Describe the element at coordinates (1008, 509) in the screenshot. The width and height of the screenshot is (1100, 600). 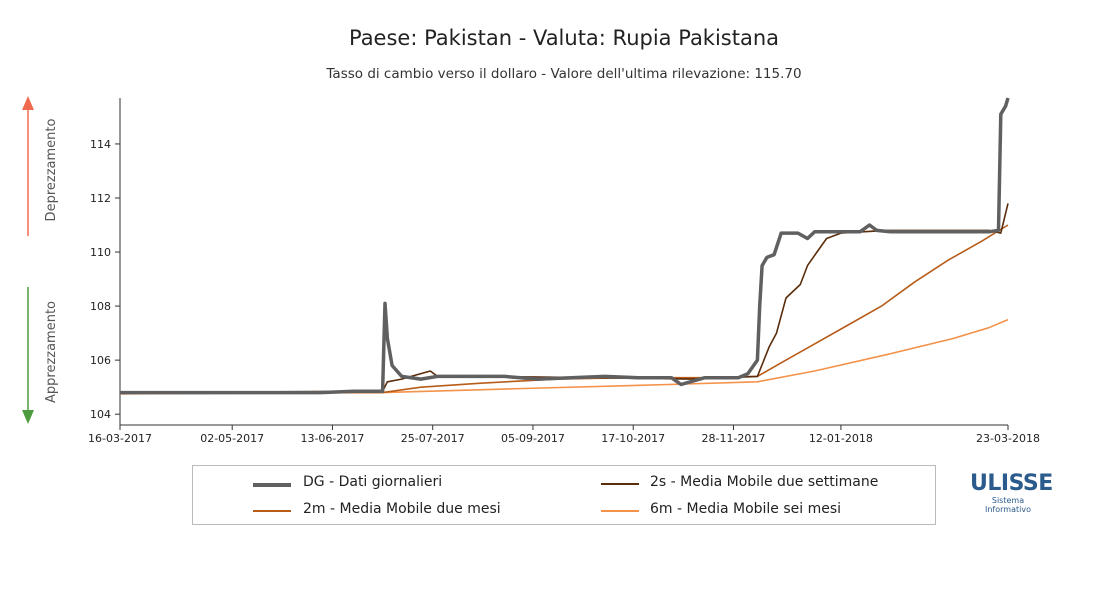
I see `logo-subtitle-2: Informativo` at that location.